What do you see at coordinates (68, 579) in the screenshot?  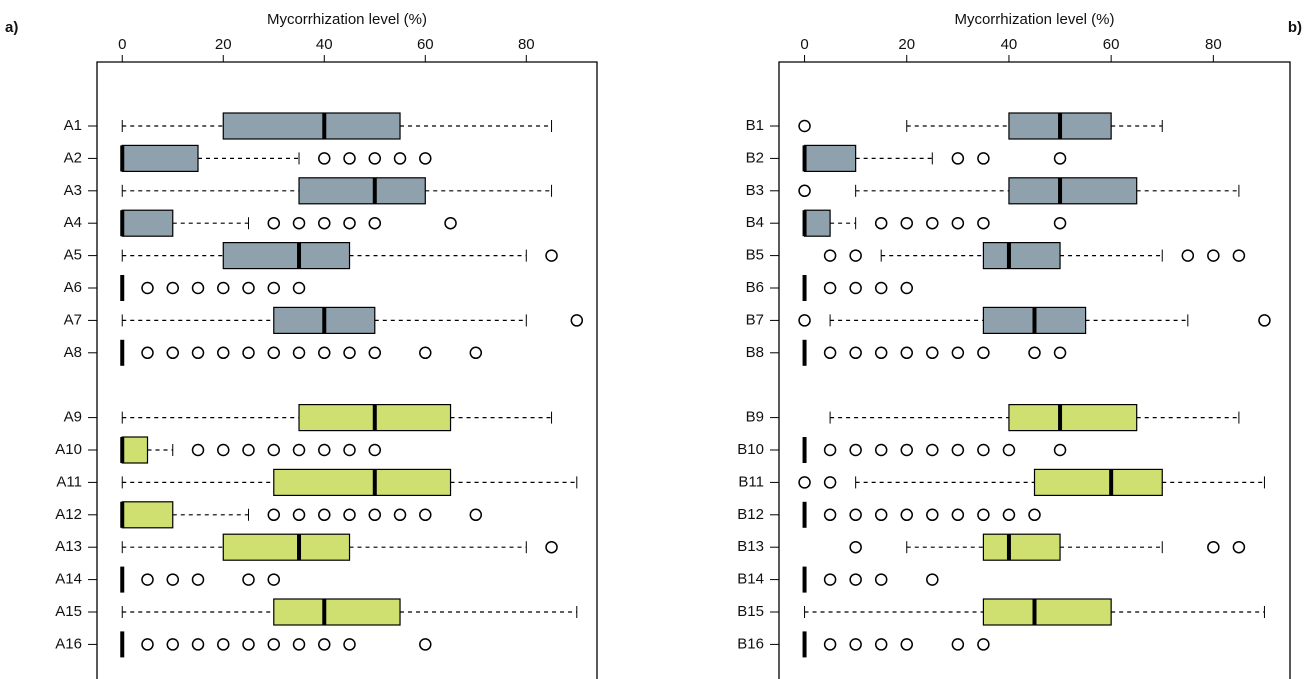 I see `category-label: A14` at bounding box center [68, 579].